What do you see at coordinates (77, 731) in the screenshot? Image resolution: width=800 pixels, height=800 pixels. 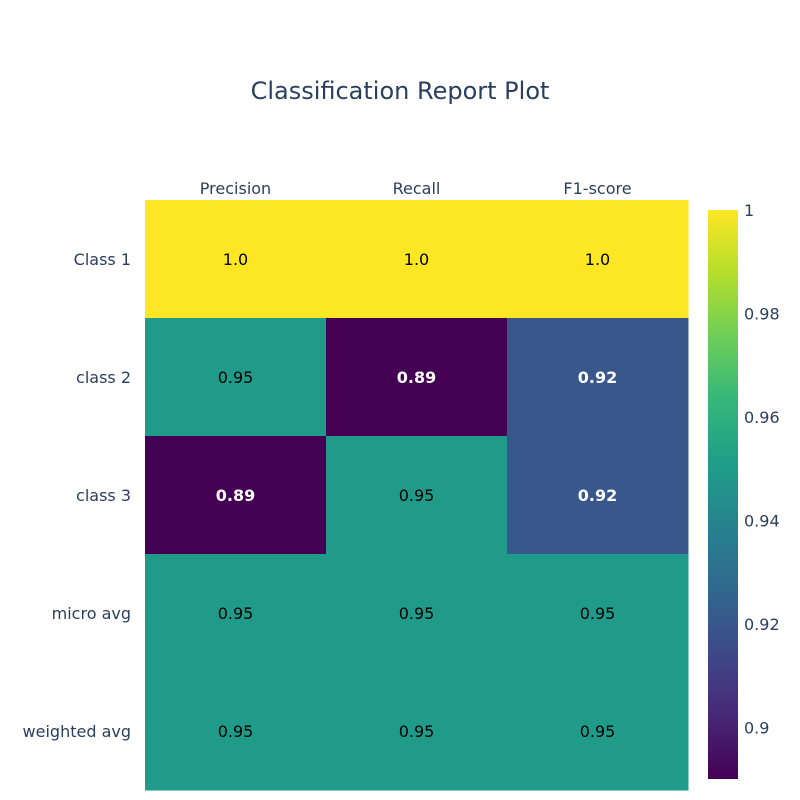 I see `row-tick-label: weighted avg` at bounding box center [77, 731].